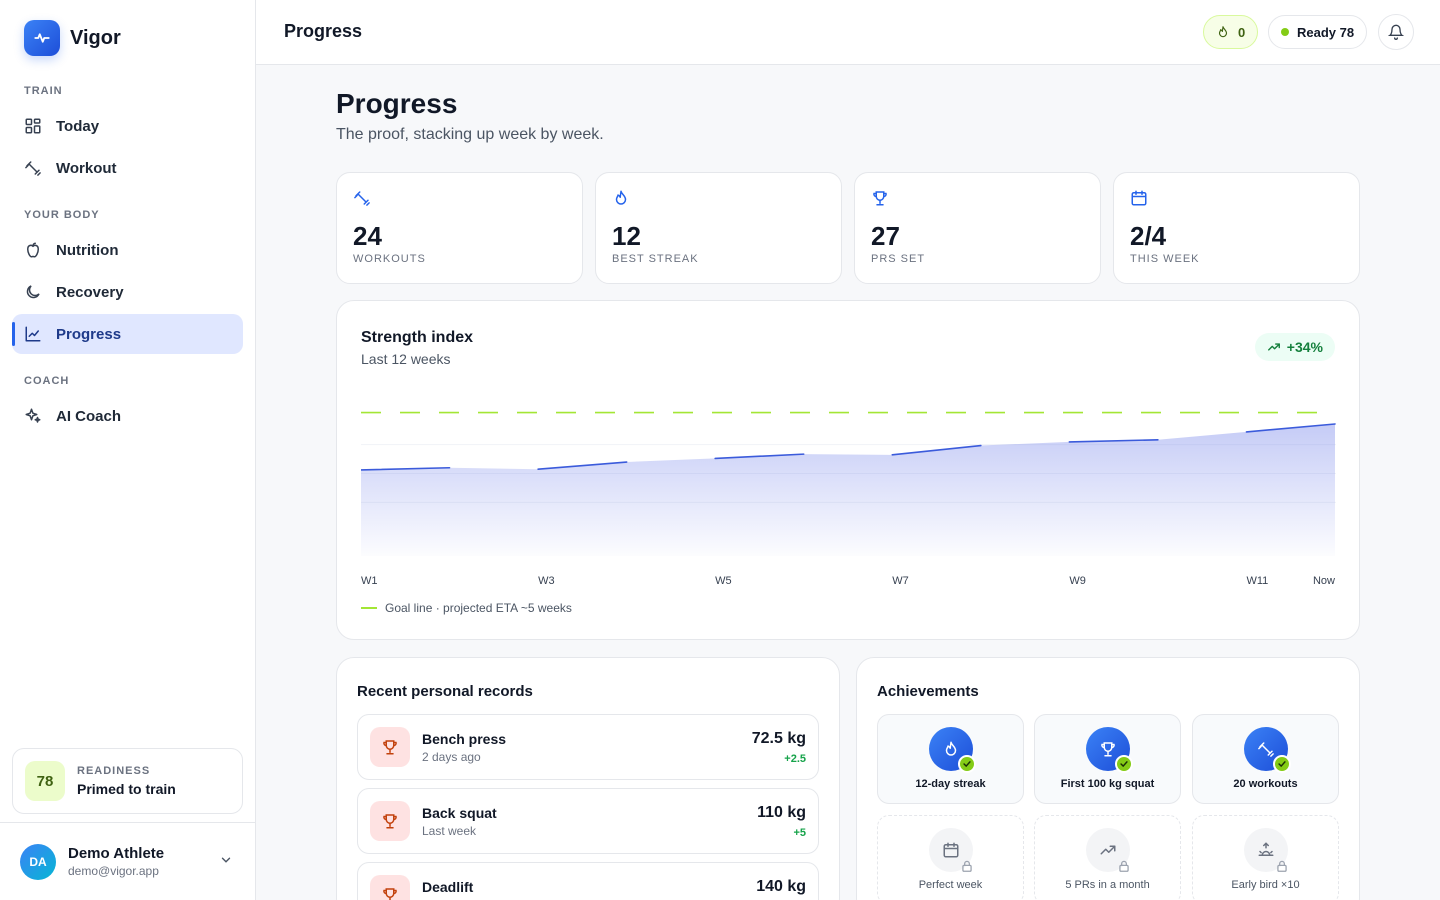 The image size is (1440, 900). Describe the element at coordinates (781, 812) in the screenshot. I see `record-value: 110 kg` at that location.